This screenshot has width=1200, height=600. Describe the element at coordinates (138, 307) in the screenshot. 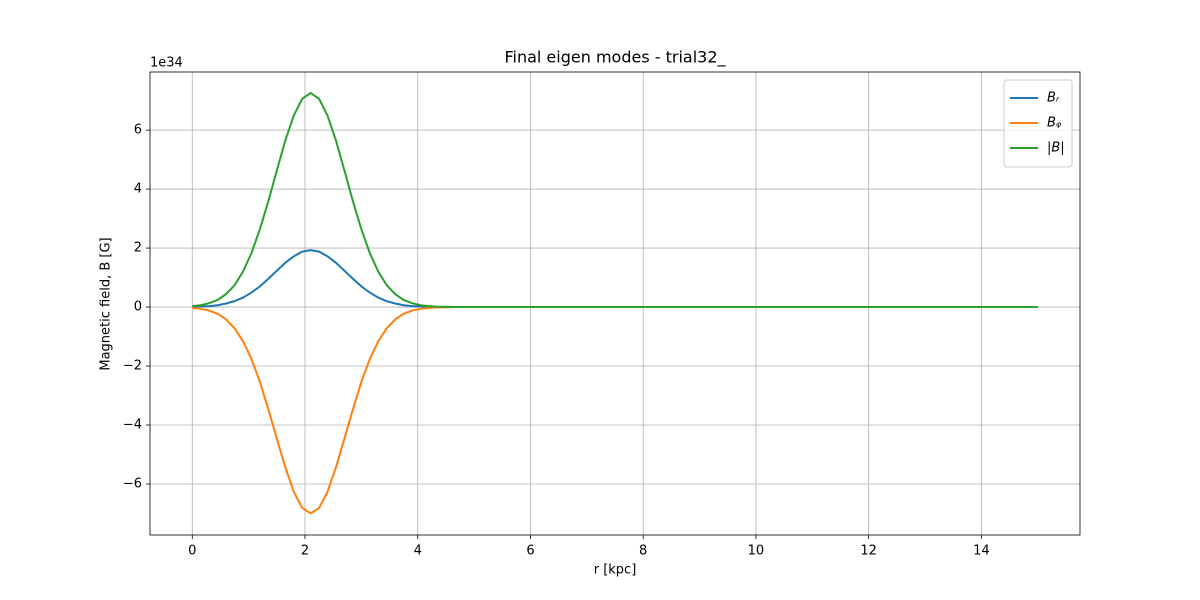

I see `y-tick-label: 0` at that location.